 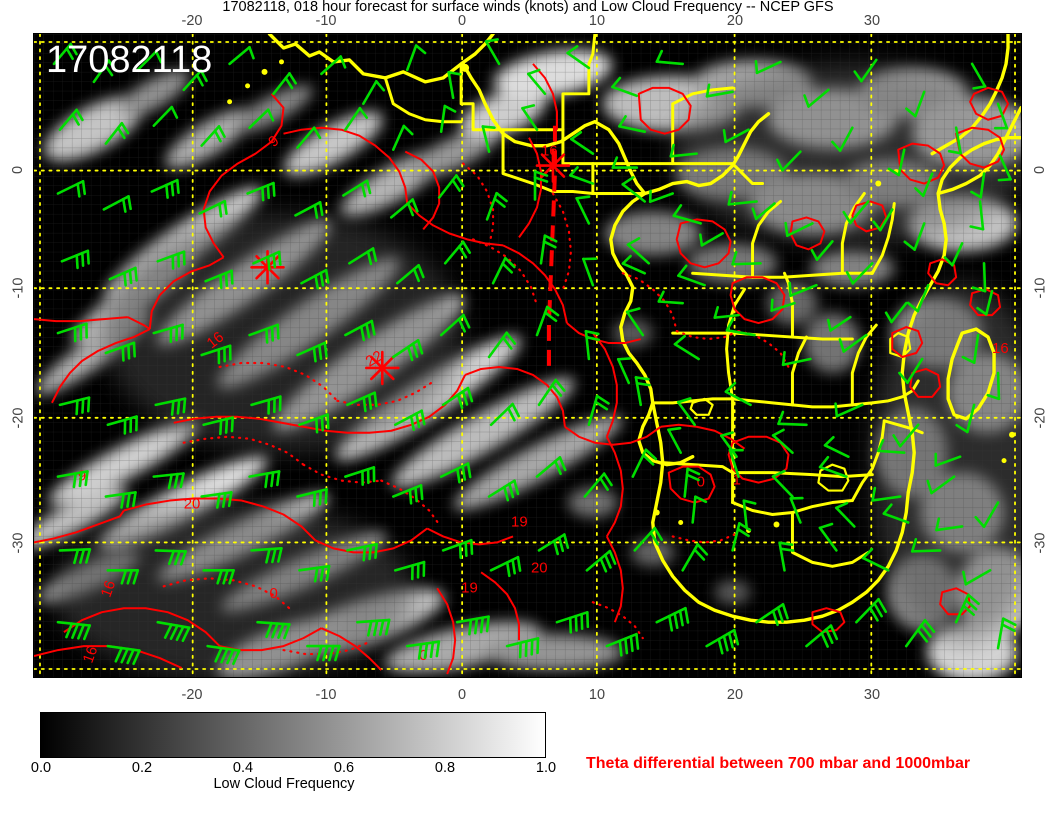 What do you see at coordinates (1040, 543) in the screenshot?
I see `lat-tick-right-3: -30` at bounding box center [1040, 543].